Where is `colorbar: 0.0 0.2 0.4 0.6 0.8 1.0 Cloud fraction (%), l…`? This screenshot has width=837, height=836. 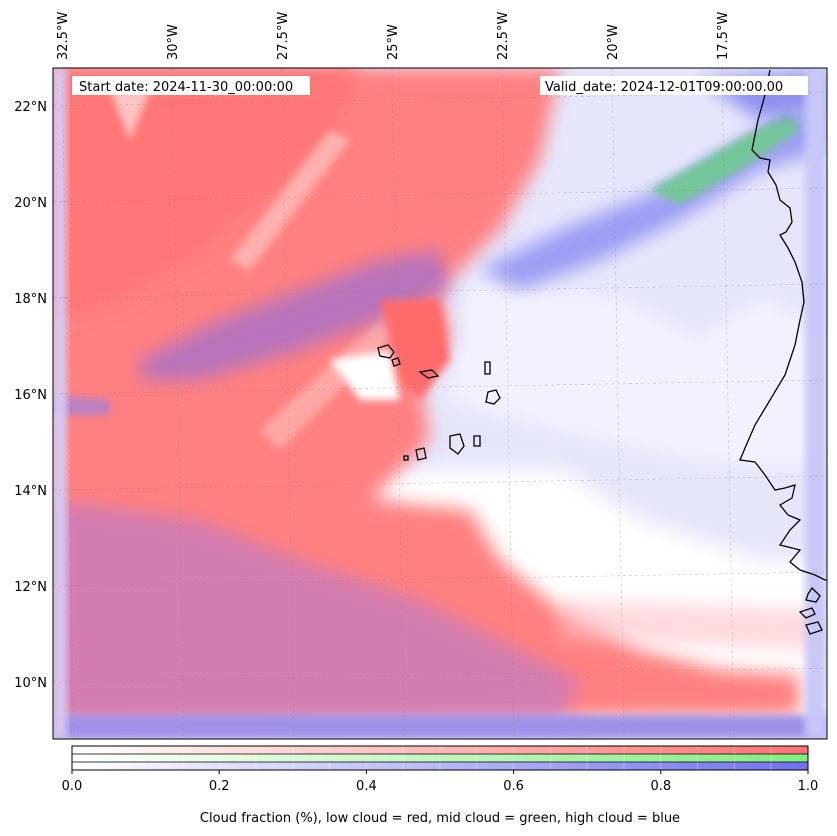 colorbar: 0.0 0.2 0.4 0.6 0.8 1.0 Cloud fraction (%), l… is located at coordinates (440, 785).